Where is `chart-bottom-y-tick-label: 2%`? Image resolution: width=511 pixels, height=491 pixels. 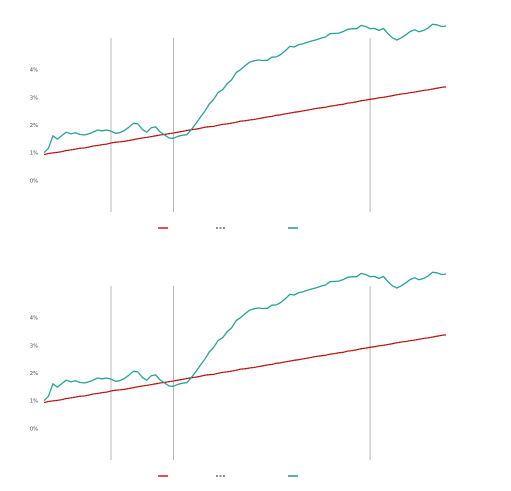 chart-bottom-y-tick-label: 2% is located at coordinates (34, 374).